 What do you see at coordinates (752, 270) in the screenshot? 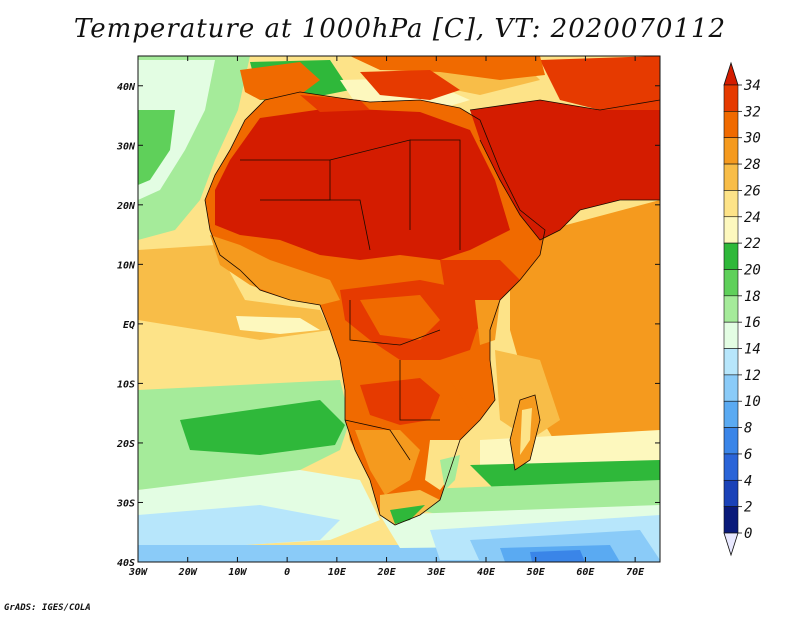
I see `colorbar-label: 20` at bounding box center [752, 270].